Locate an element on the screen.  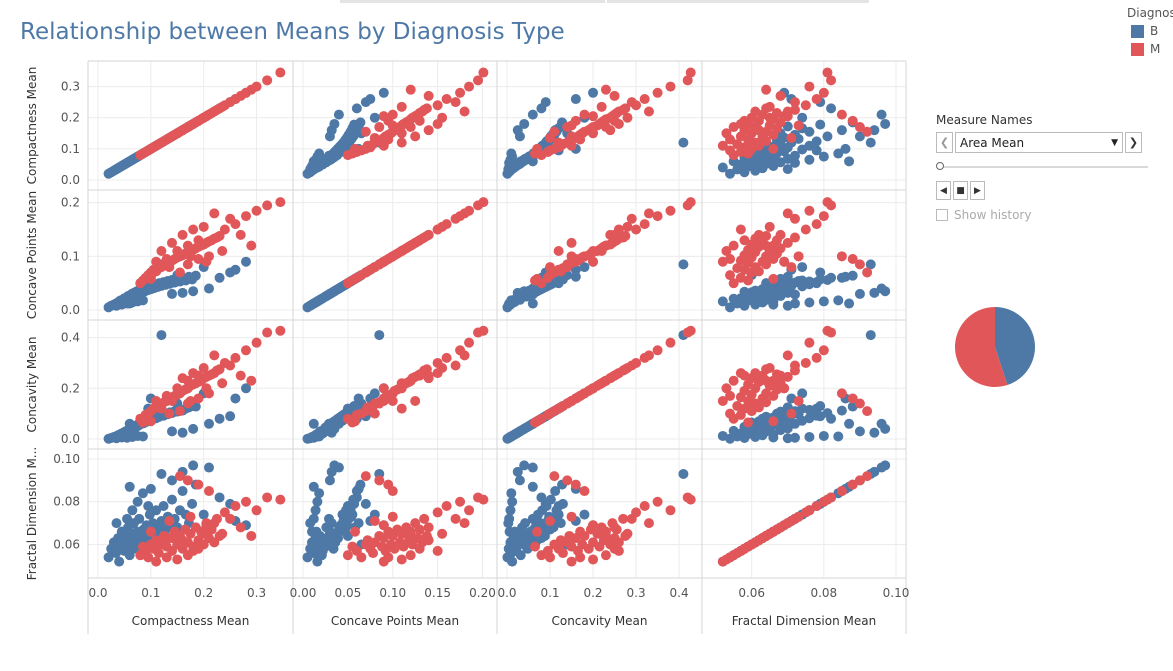
measure-slider is located at coordinates (1042, 167).